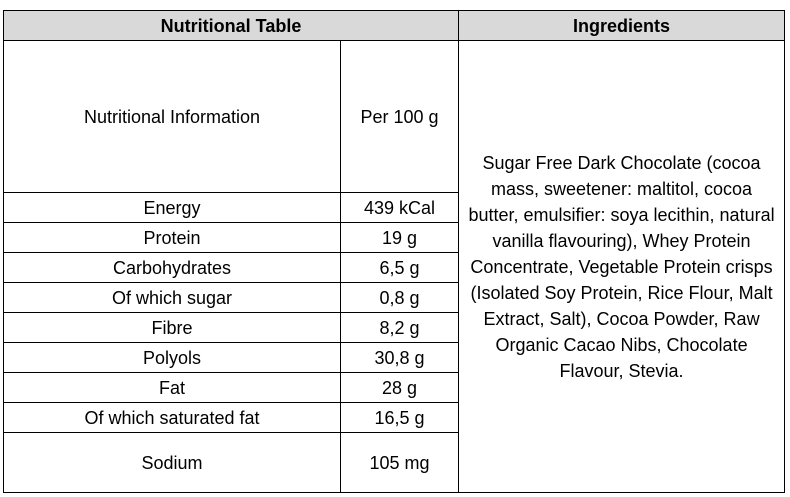  Describe the element at coordinates (399, 237) in the screenshot. I see `nutrient-value: 19 g` at that location.